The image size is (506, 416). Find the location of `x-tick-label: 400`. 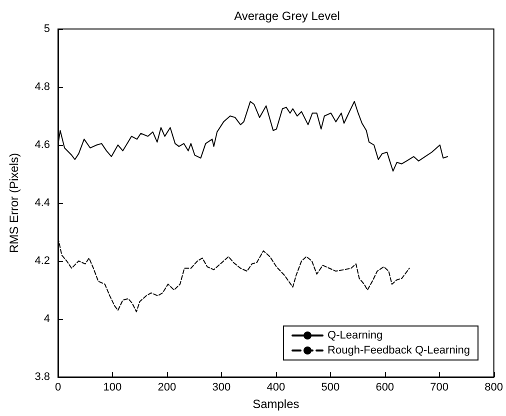

x-tick-label: 400 is located at coordinates (276, 388).